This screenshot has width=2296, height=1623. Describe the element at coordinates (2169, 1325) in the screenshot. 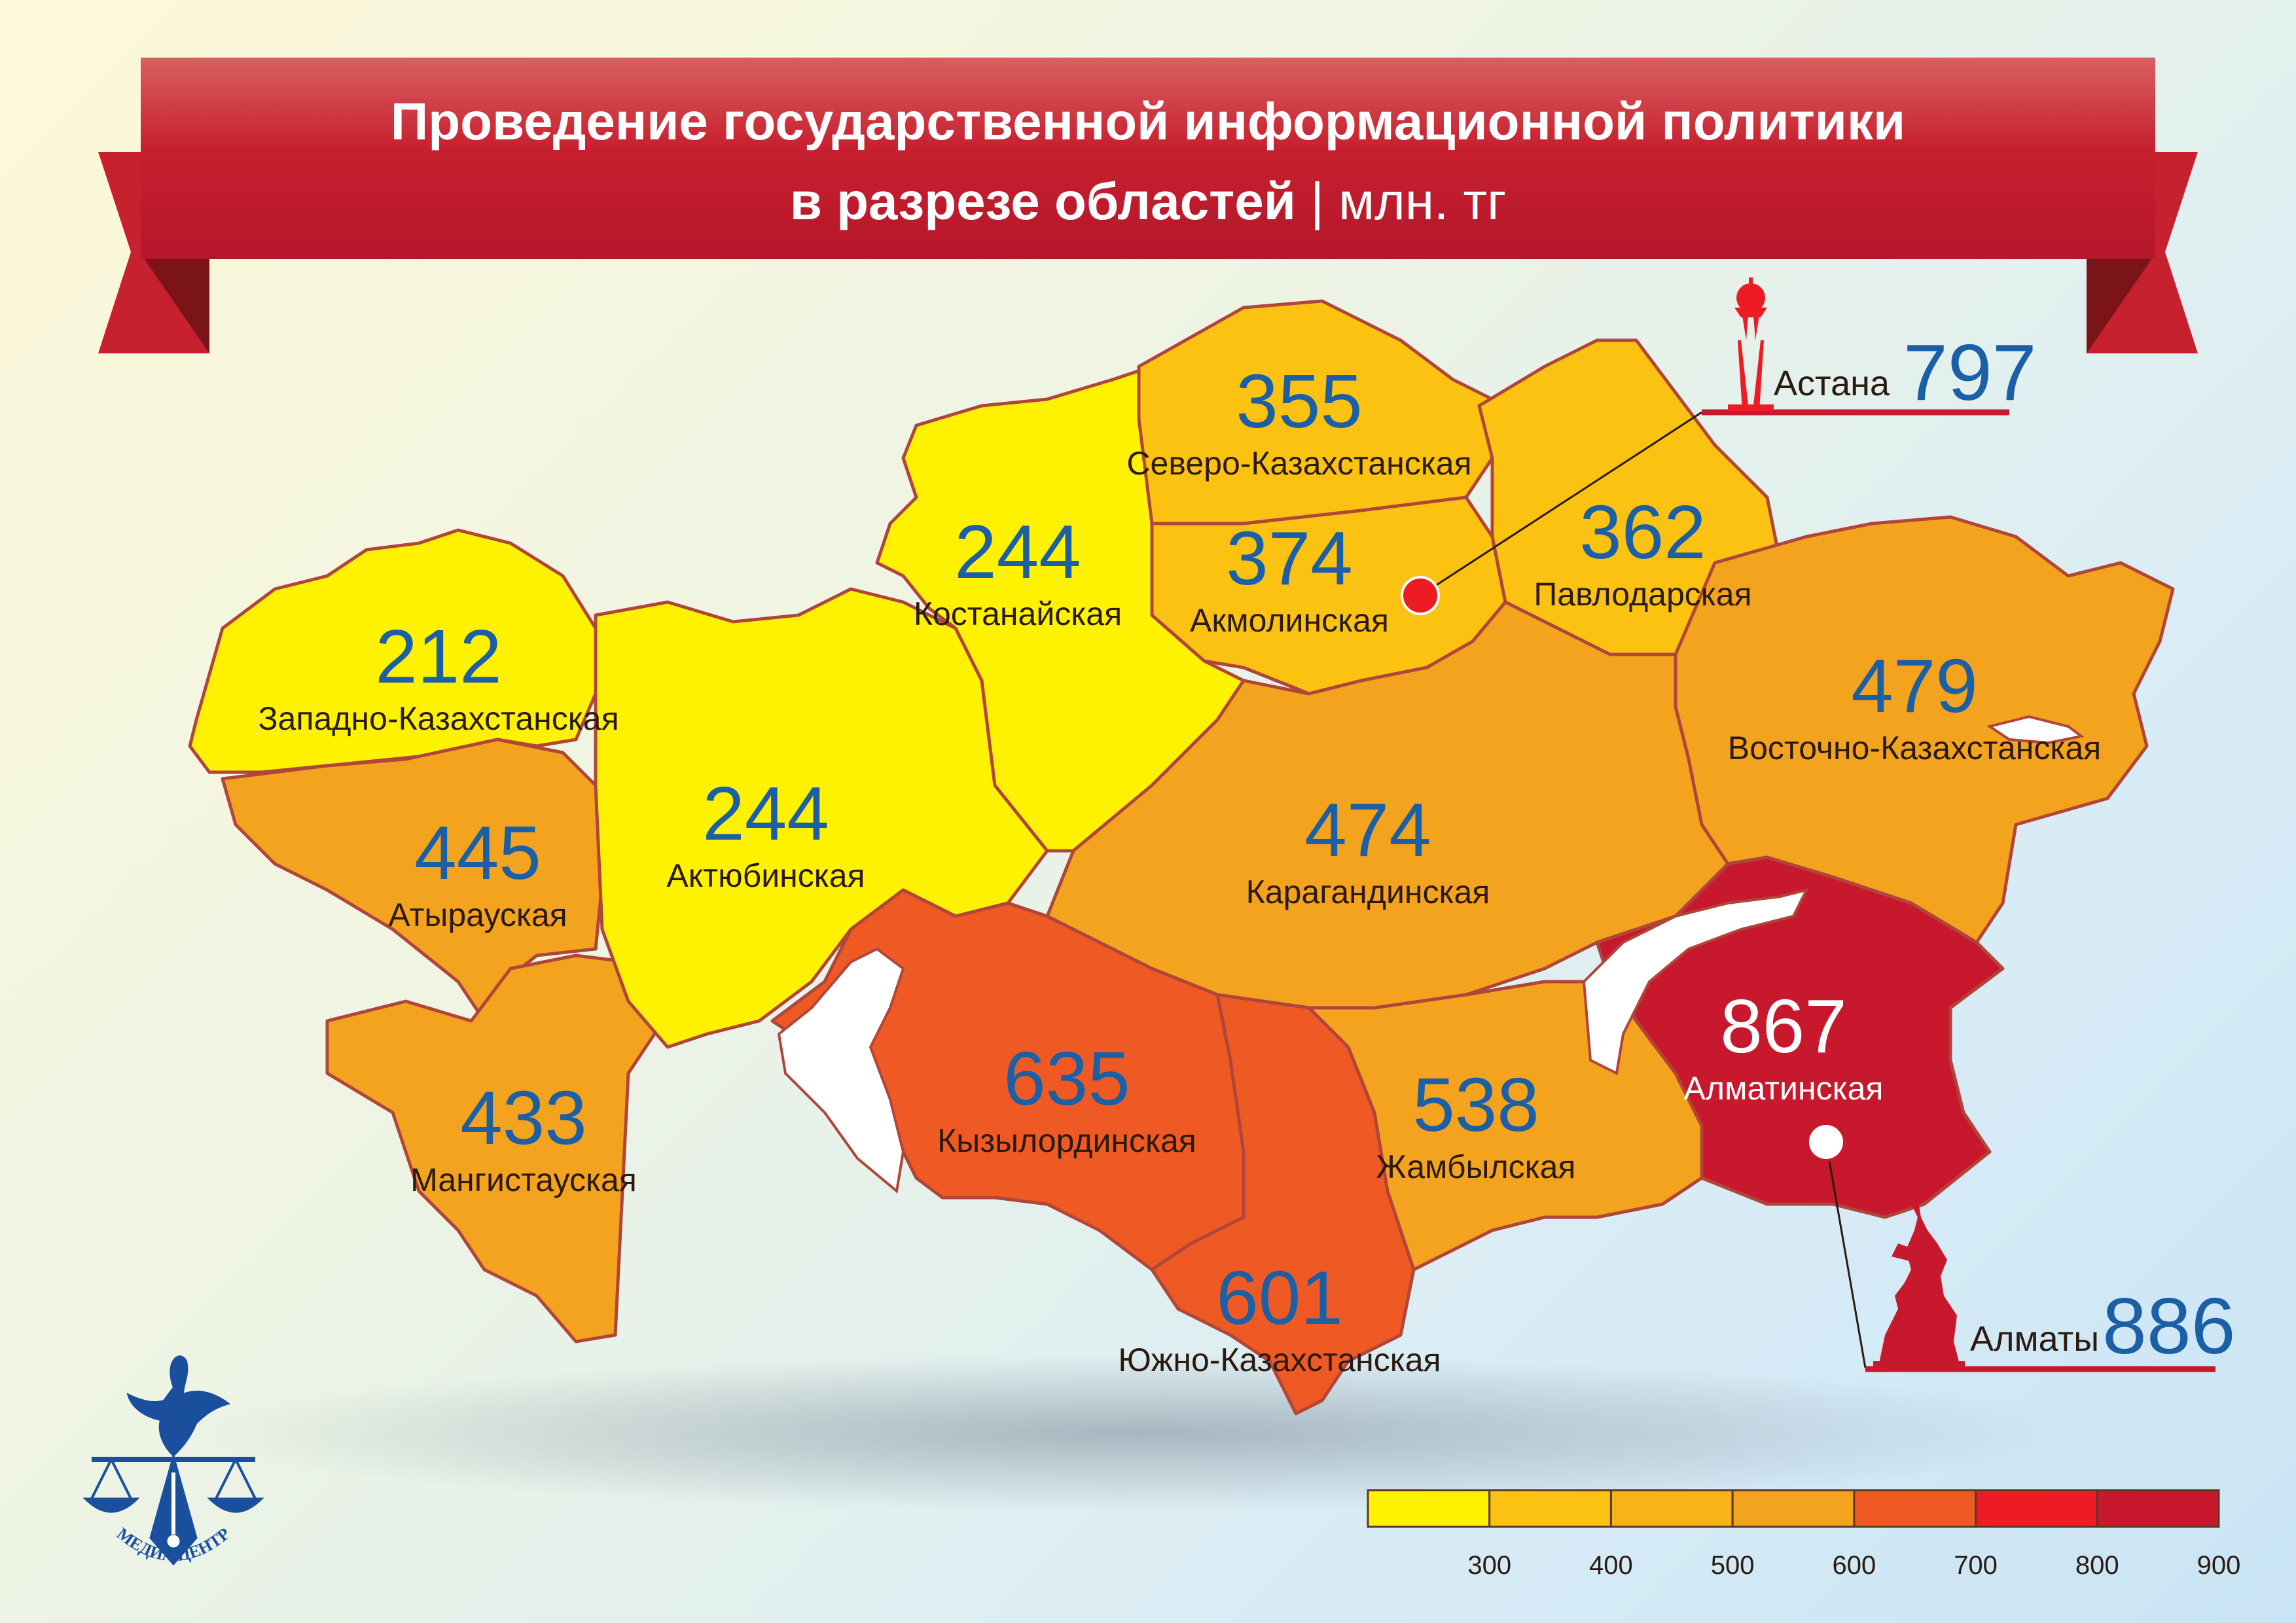

I see `almaty-value: 886` at that location.